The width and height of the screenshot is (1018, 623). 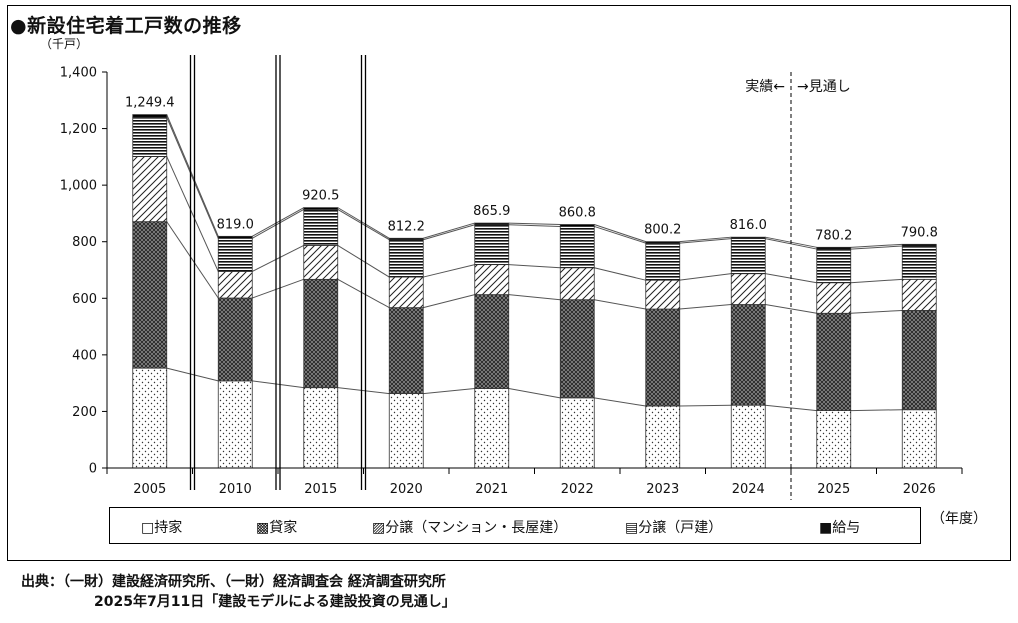 I want to click on y-unit-label: （千戸）, so click(x=64, y=44).